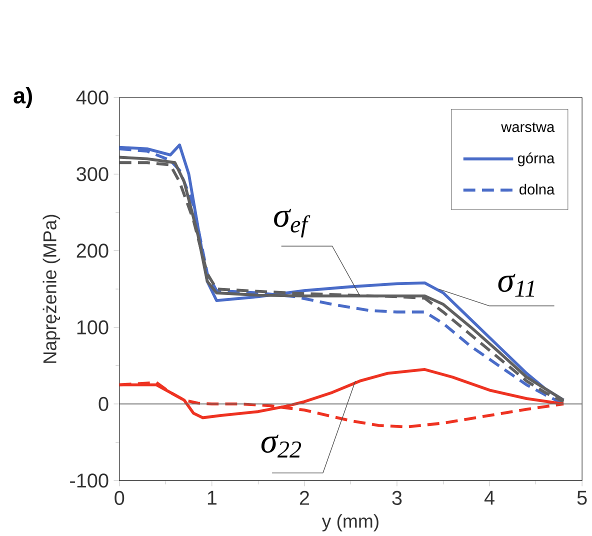 The height and width of the screenshot is (536, 592). What do you see at coordinates (119, 498) in the screenshot?
I see `x-tick-label: 0` at bounding box center [119, 498].